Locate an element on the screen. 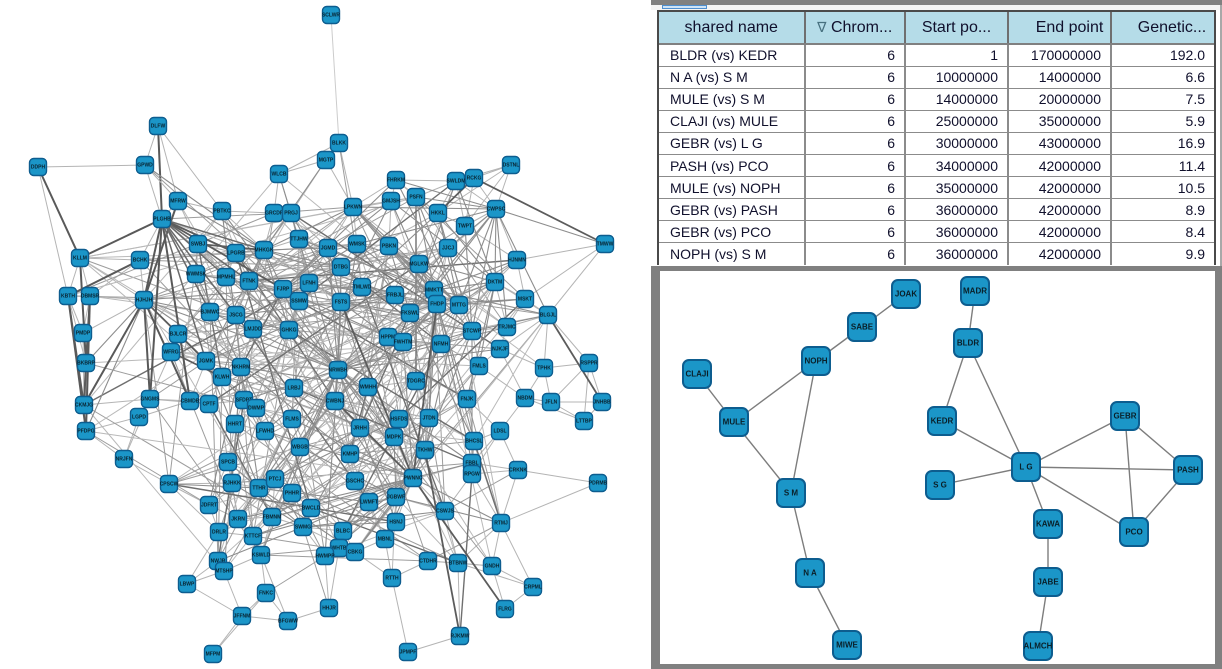  svg-text: HKKL is located at coordinates (438, 214).